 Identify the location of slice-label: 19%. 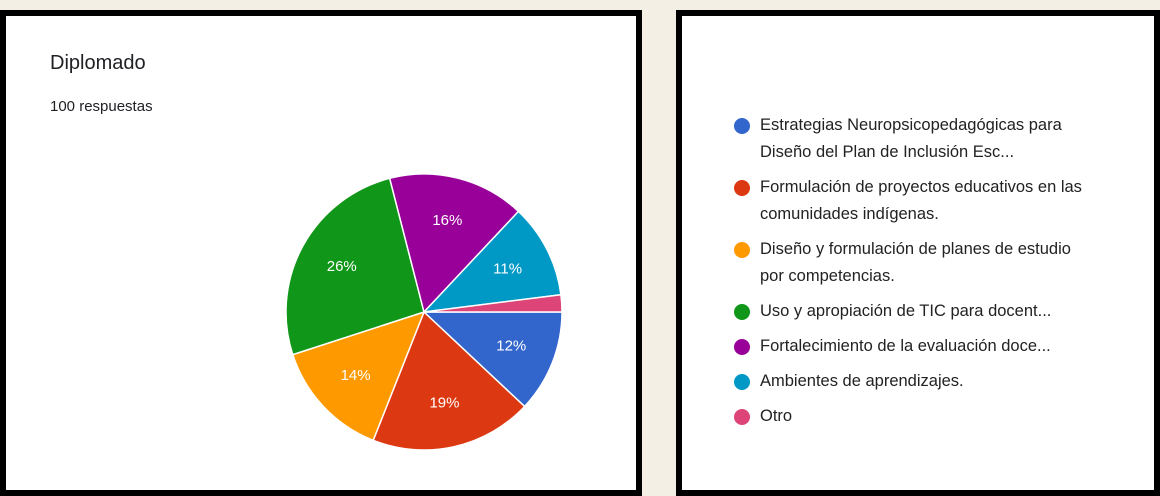
(444, 403).